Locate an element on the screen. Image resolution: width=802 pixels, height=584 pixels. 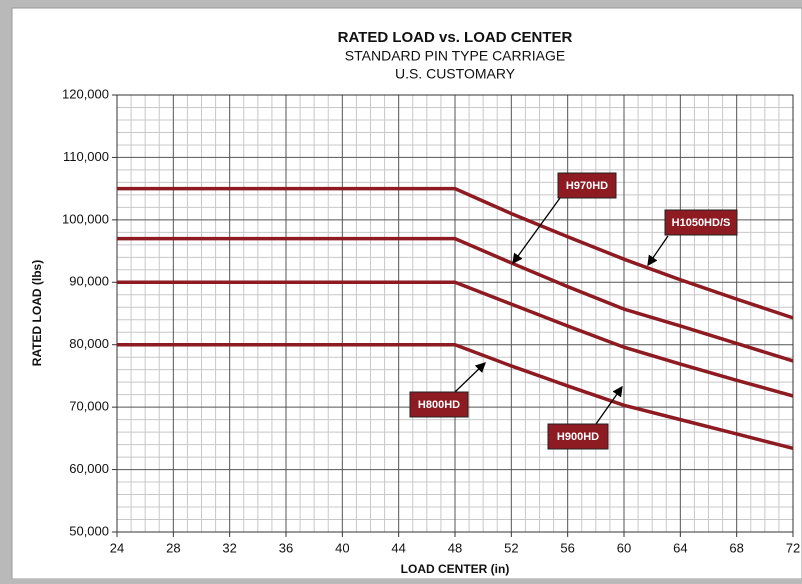
legend-label: H970HD is located at coordinates (587, 186).